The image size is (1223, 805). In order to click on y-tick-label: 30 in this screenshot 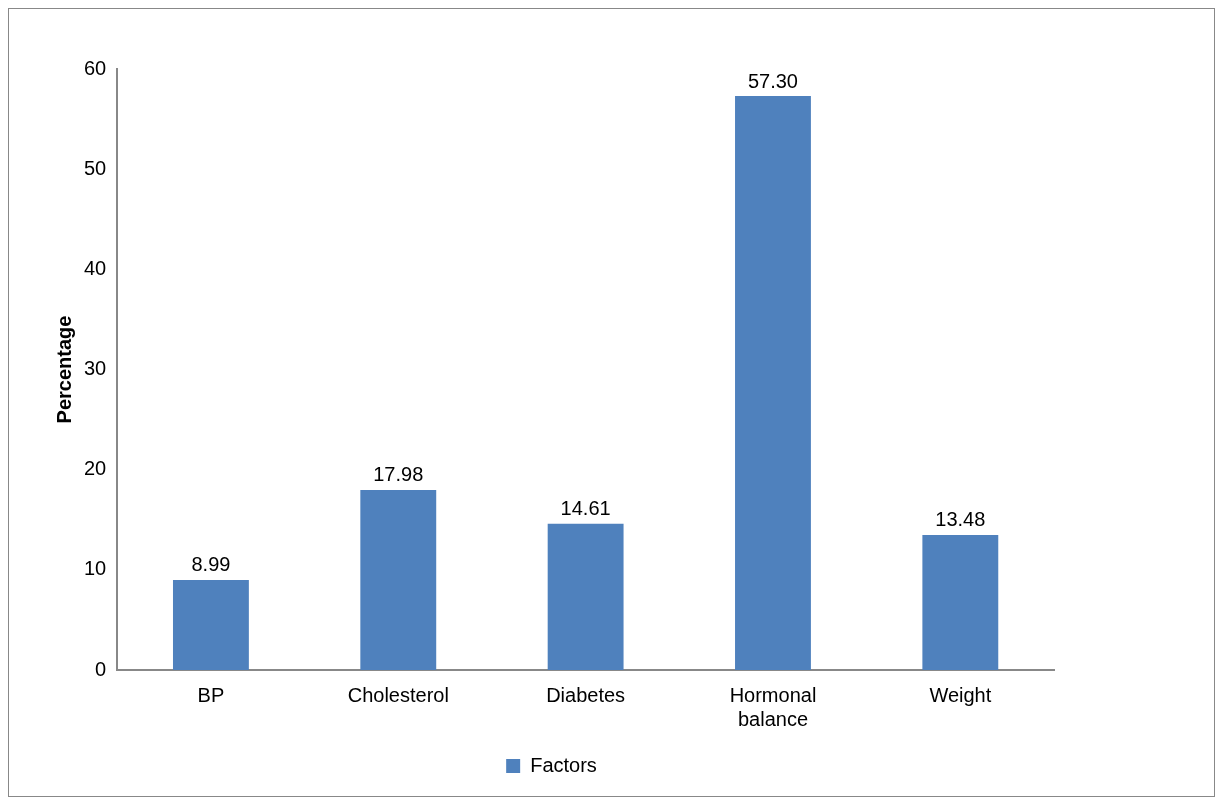, I will do `click(95, 368)`.